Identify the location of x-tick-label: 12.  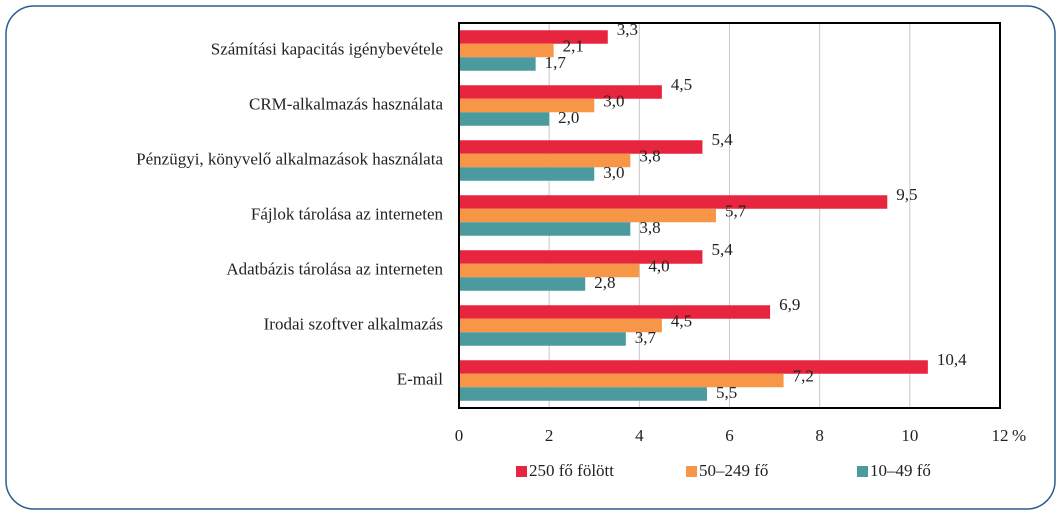
(1000, 435).